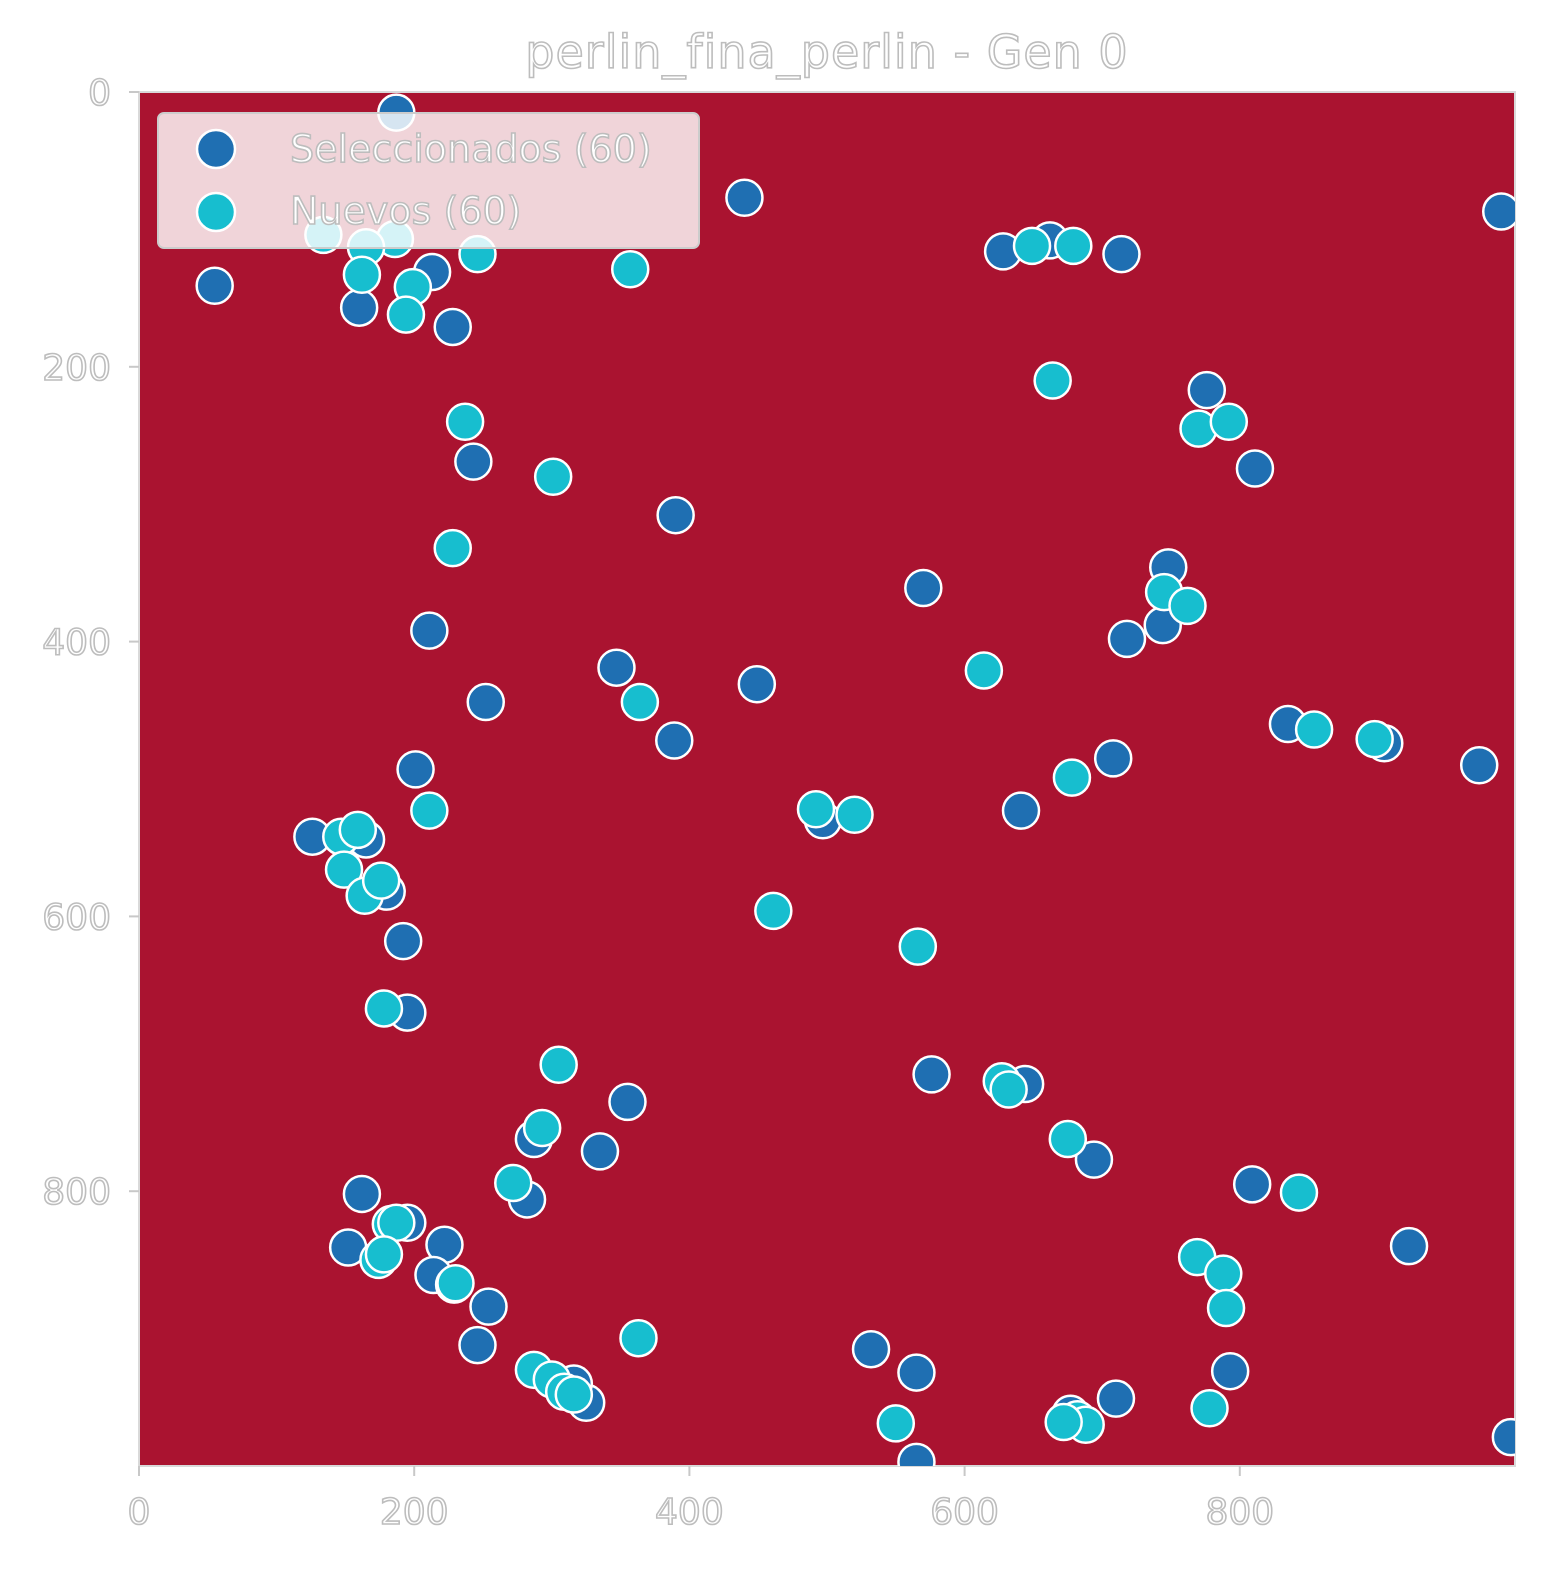 The height and width of the screenshot is (1580, 1554). What do you see at coordinates (406, 211) in the screenshot?
I see `legend-label-nuevos: Nuevos (60)` at bounding box center [406, 211].